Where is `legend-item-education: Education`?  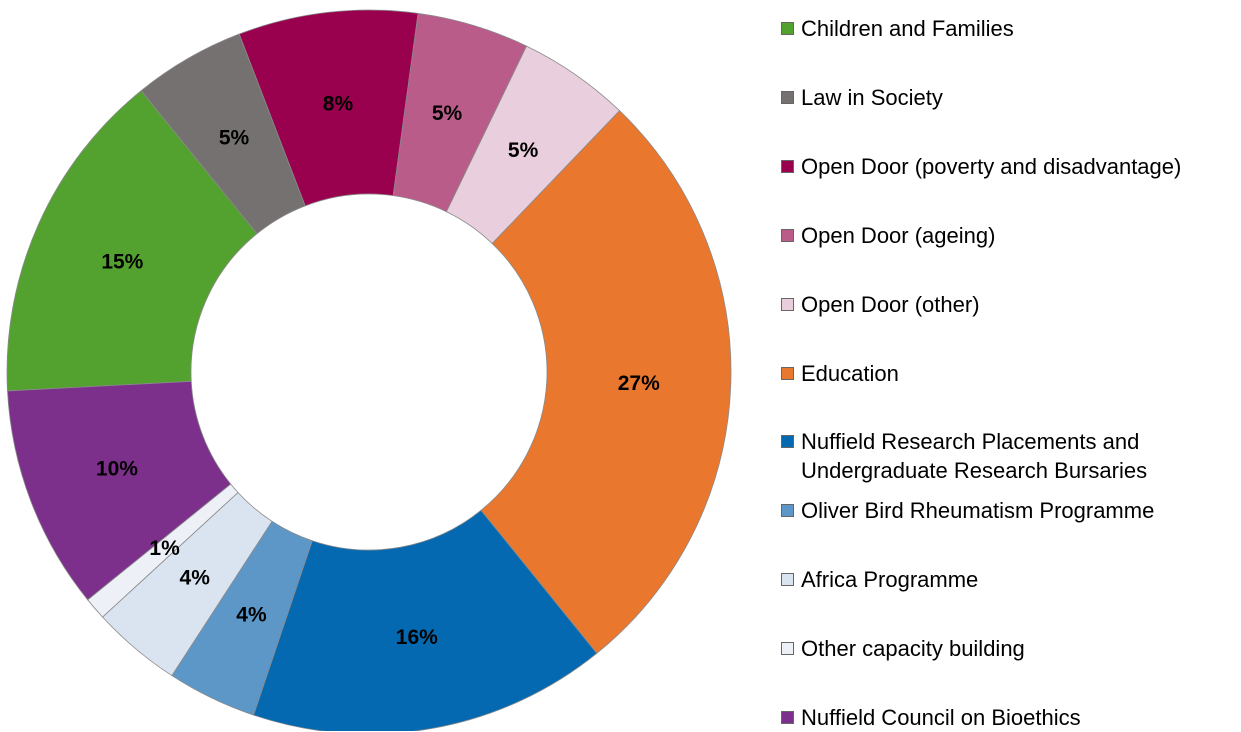 legend-item-education: Education is located at coordinates (840, 373).